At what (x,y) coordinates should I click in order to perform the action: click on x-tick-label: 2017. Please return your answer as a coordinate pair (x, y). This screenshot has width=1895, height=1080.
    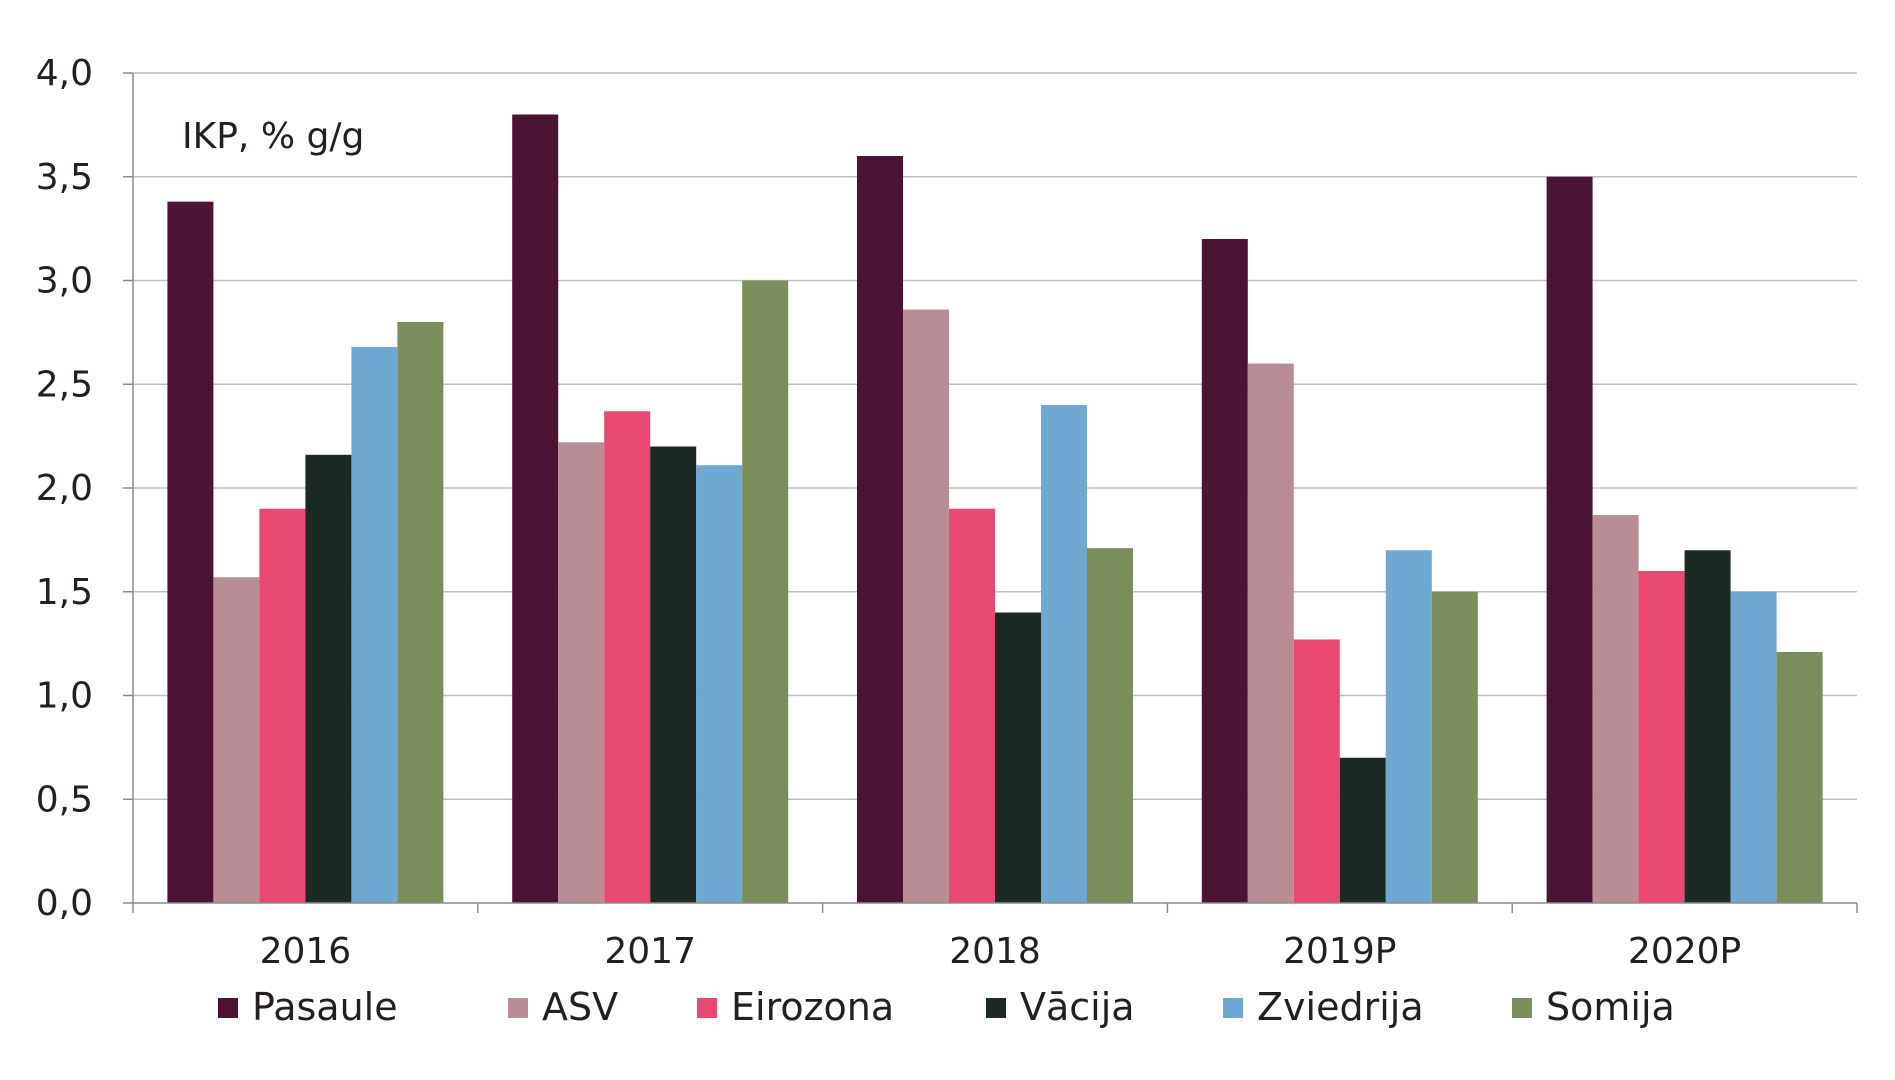
    Looking at the image, I should click on (650, 951).